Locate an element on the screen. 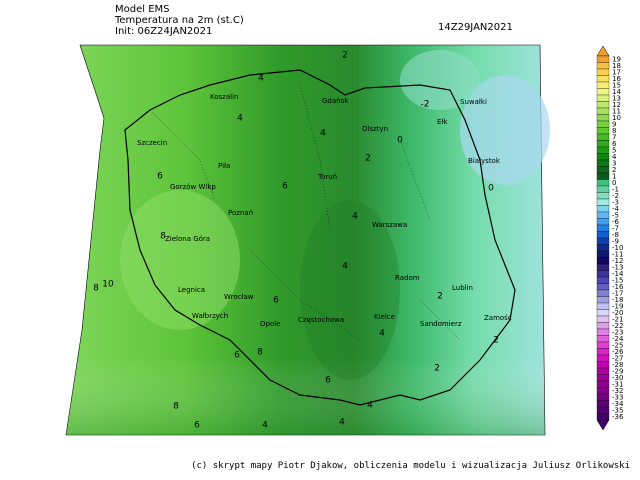 The width and height of the screenshot is (640, 480). field-name: Temperatura na 2m (st.C) is located at coordinates (179, 20).